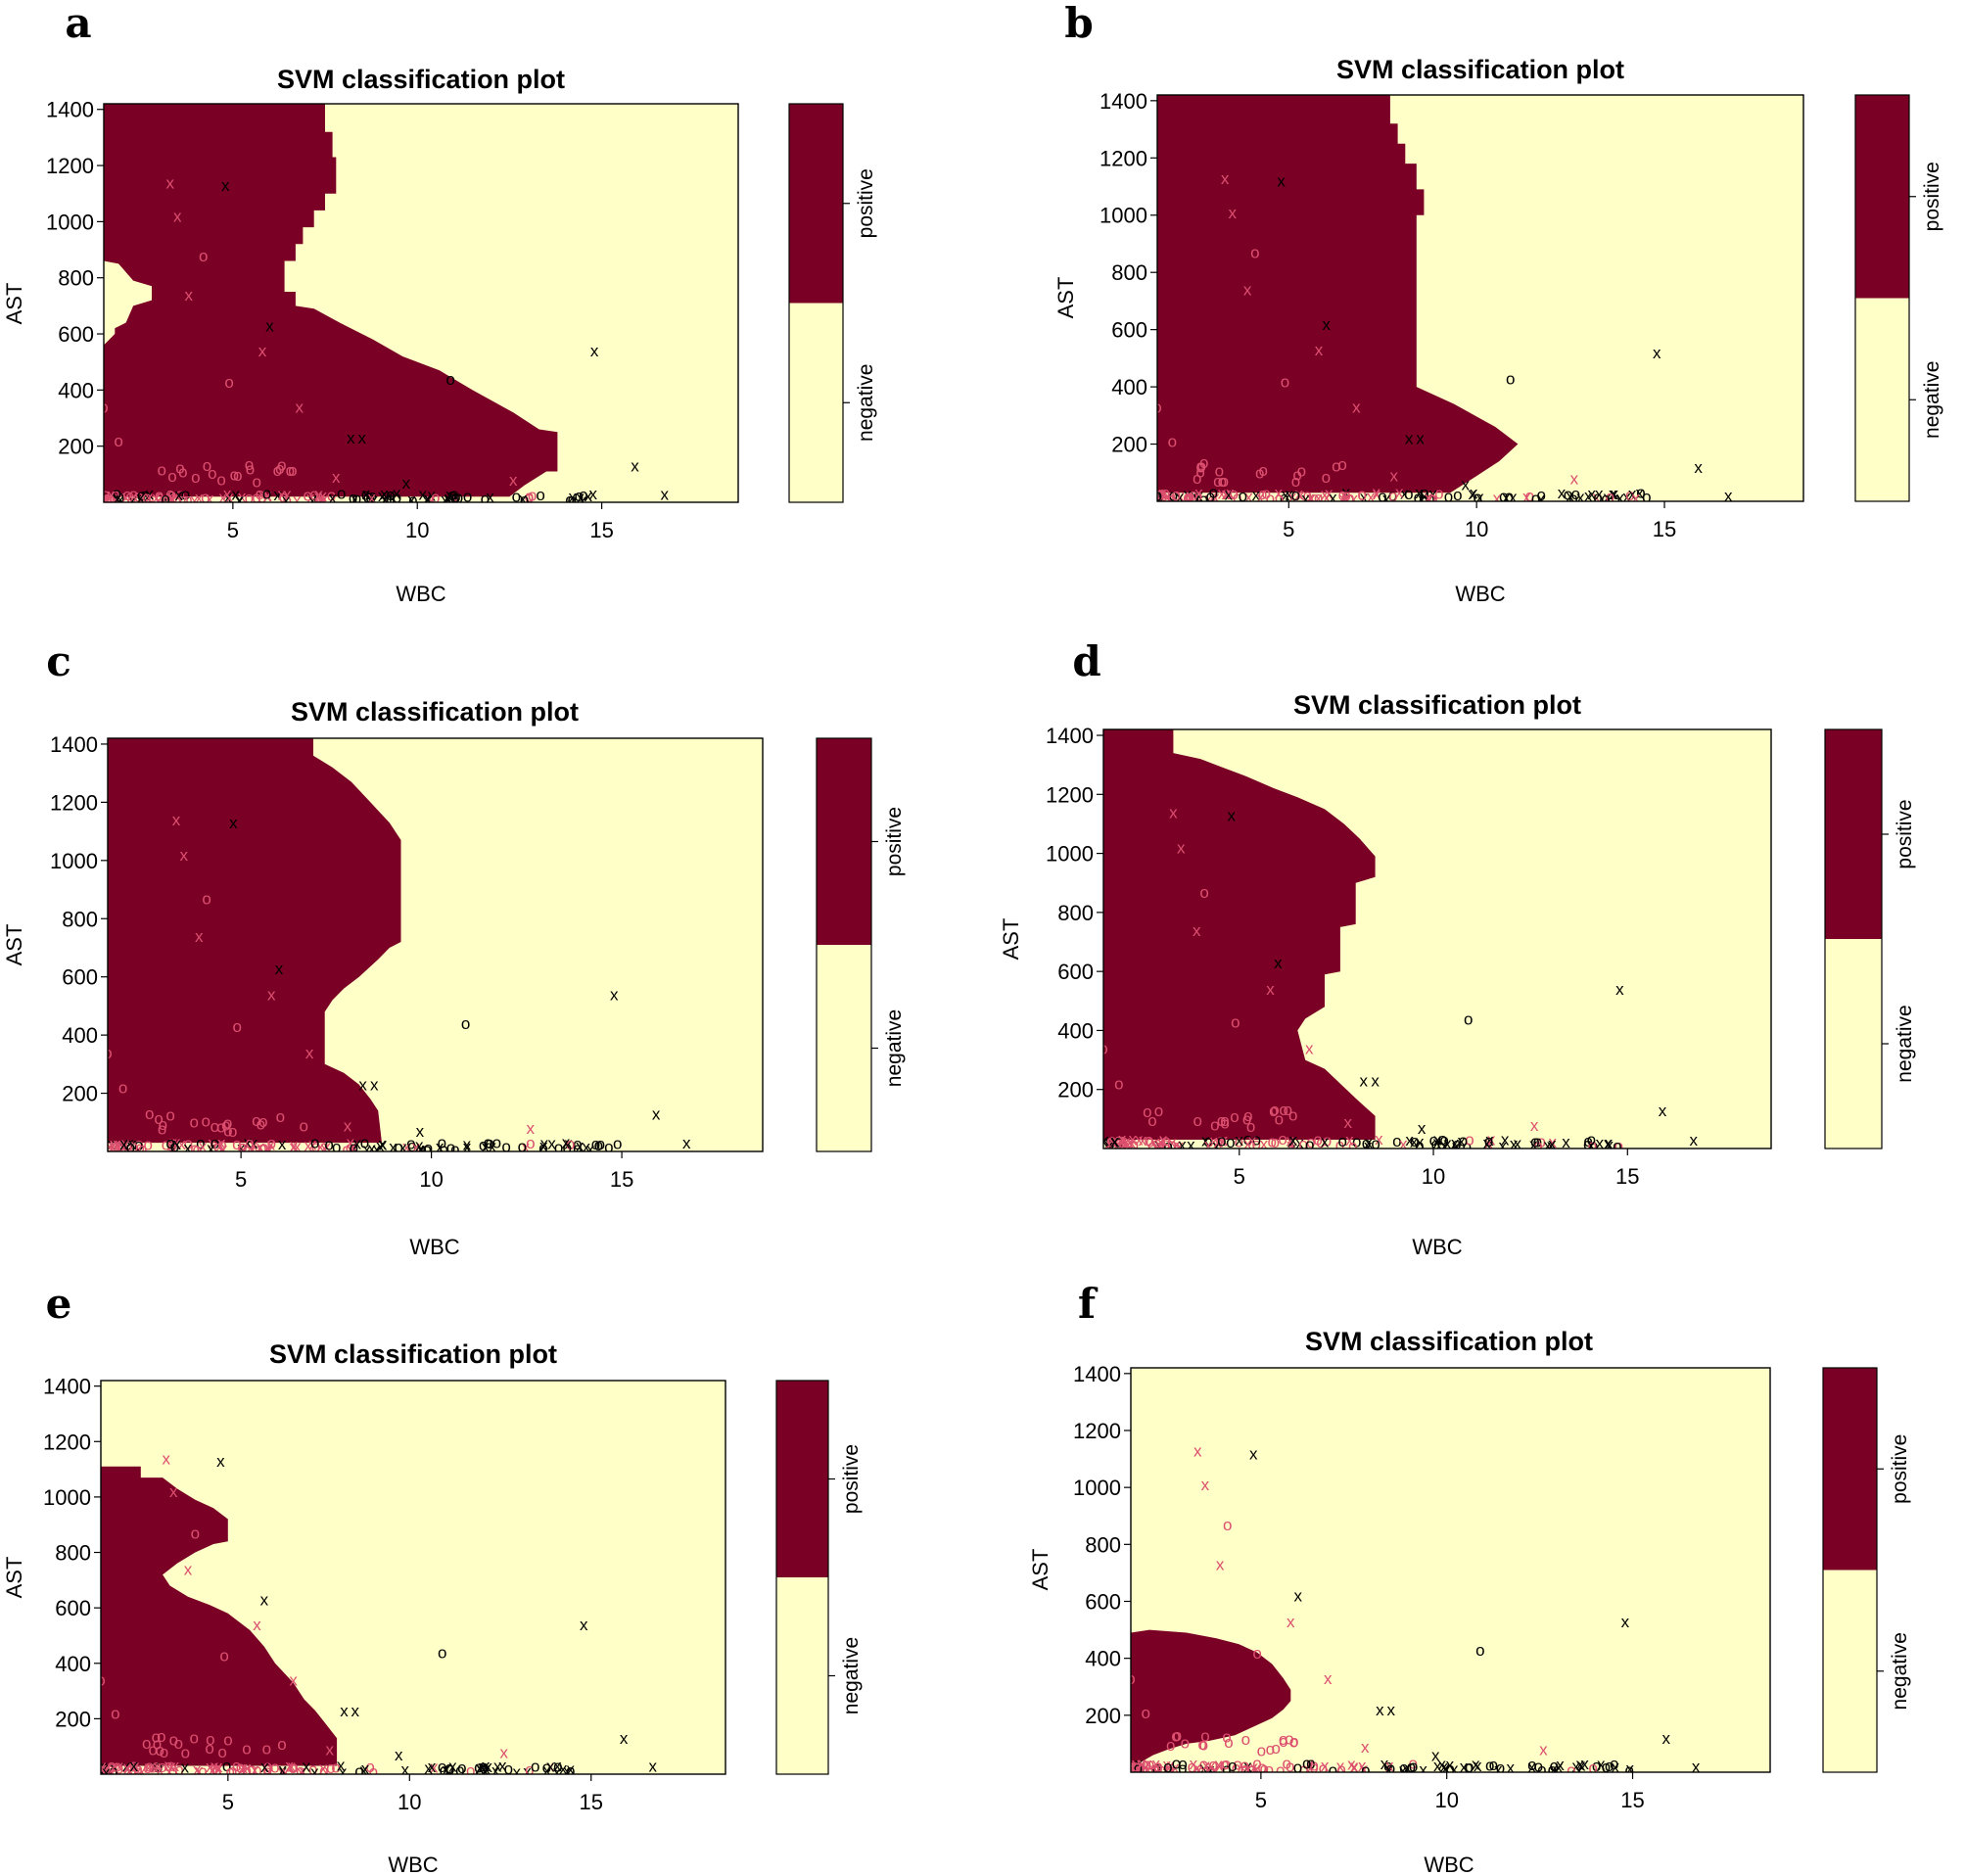 This screenshot has width=1965, height=1876. Describe the element at coordinates (1236, 1021) in the screenshot. I see `data-point: o` at that location.